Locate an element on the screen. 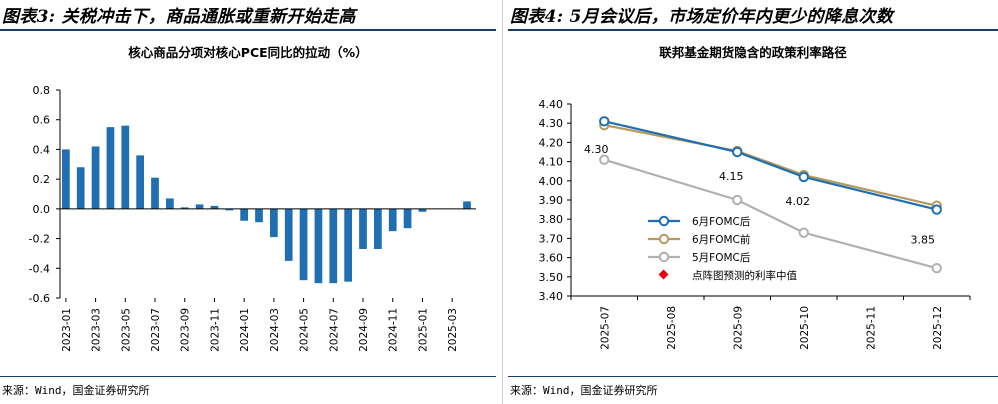 The height and width of the screenshot is (404, 998). y-tick-label: 4.30 is located at coordinates (551, 123).